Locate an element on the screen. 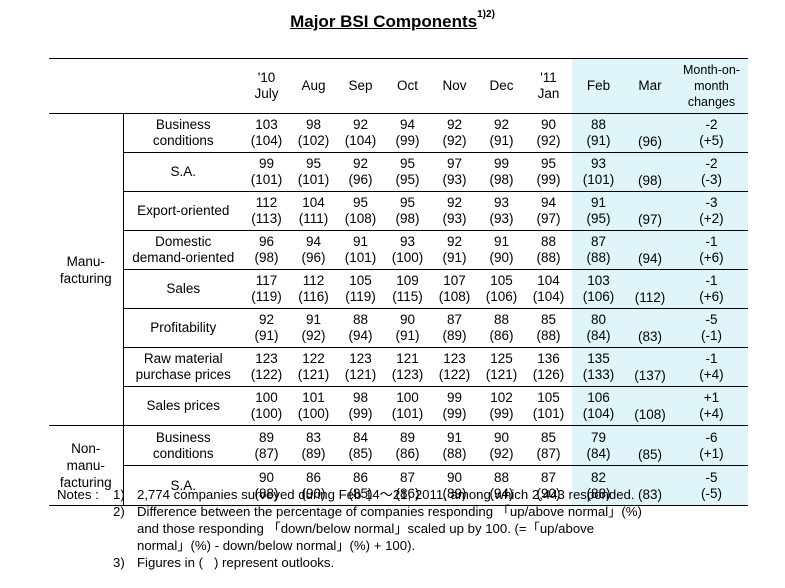  row-label-line: S.A. is located at coordinates (183, 171).